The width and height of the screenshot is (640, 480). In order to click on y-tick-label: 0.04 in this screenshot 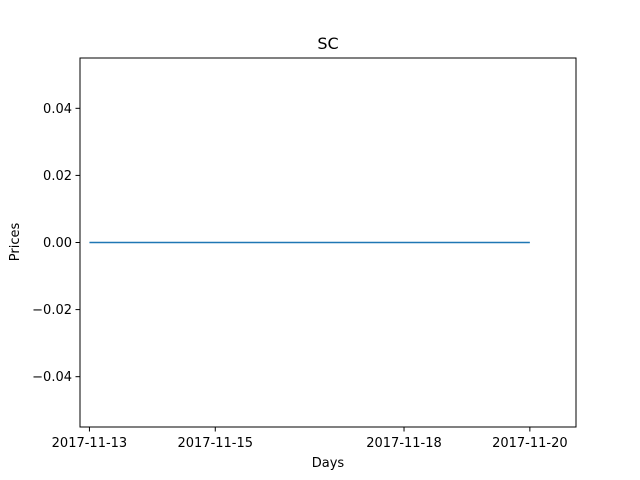, I will do `click(57, 109)`.